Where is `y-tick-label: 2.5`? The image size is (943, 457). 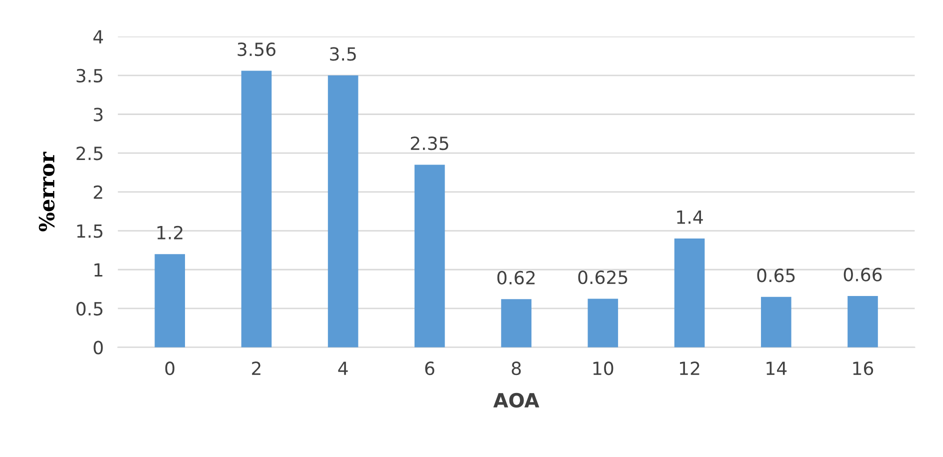 y-tick-label: 2.5 is located at coordinates (89, 153).